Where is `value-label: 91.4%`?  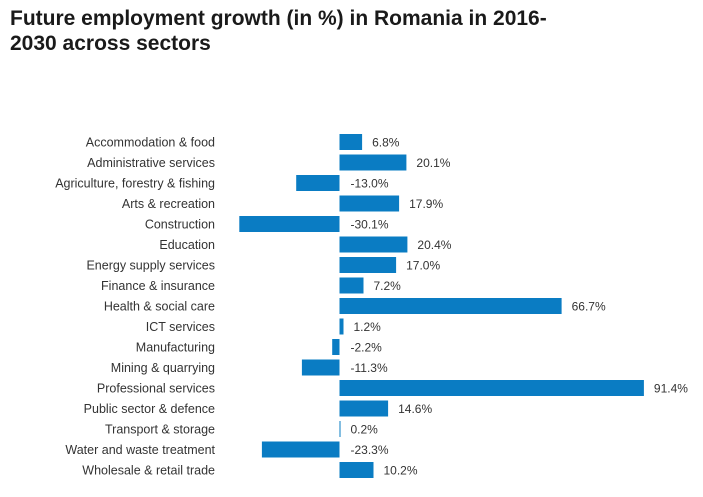
value-label: 91.4% is located at coordinates (671, 389).